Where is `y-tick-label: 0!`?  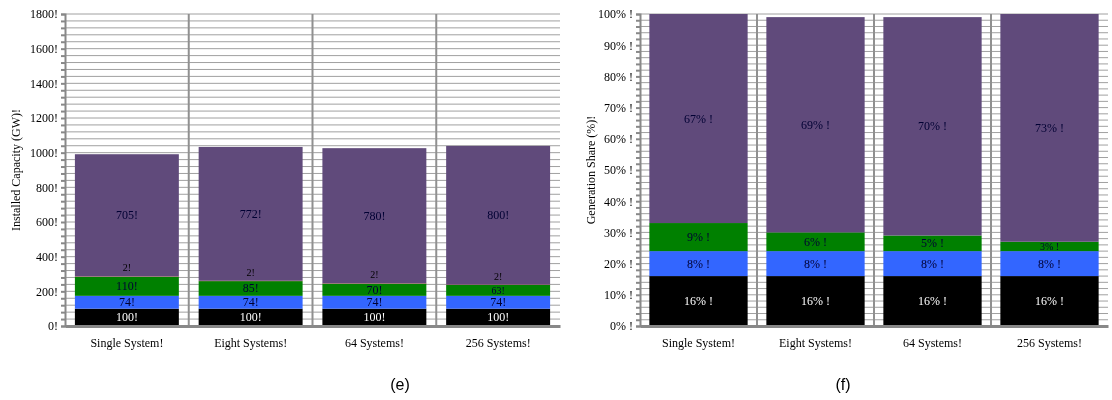 y-tick-label: 0! is located at coordinates (53, 326).